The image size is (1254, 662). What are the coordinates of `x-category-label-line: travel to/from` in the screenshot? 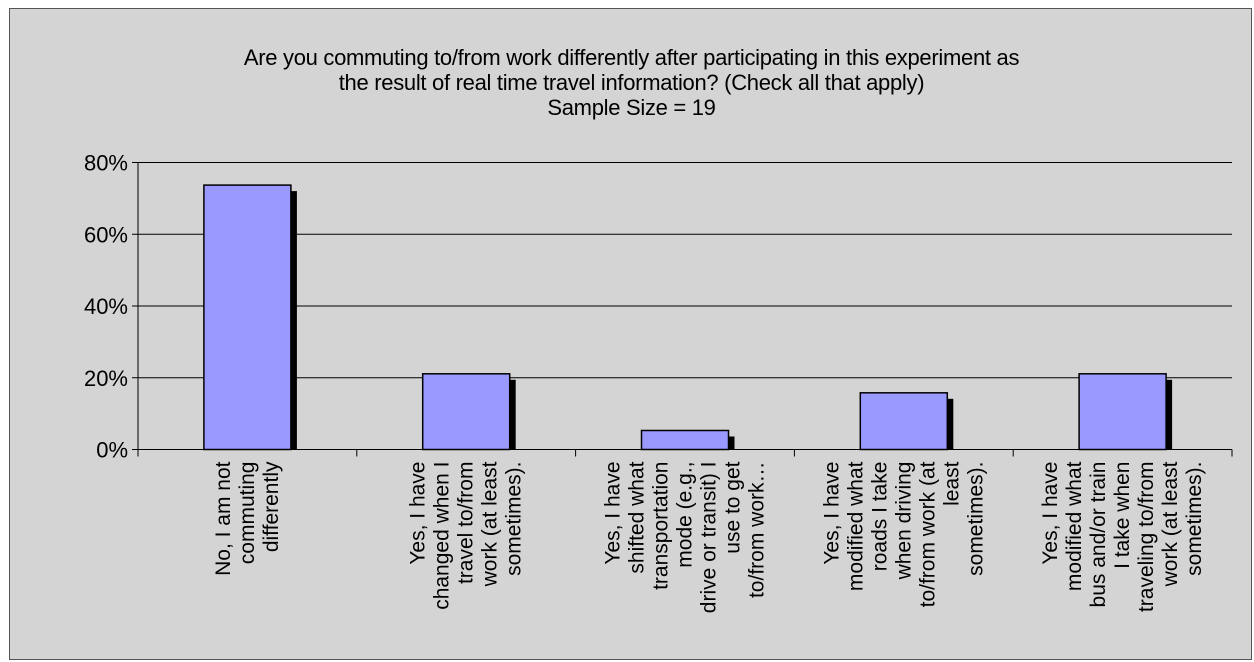 It's located at (466, 523).